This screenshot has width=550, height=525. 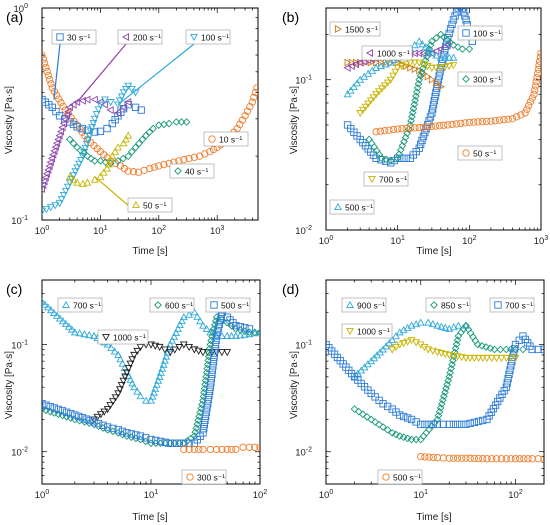 What do you see at coordinates (172, 305) in the screenshot?
I see `legend-entry: 600 s⁻¹` at bounding box center [172, 305].